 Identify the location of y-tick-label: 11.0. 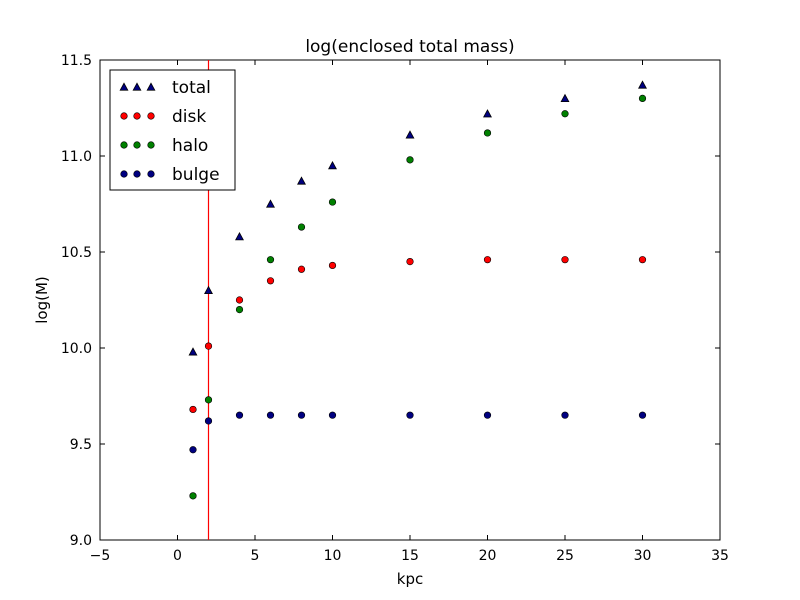
(76, 157).